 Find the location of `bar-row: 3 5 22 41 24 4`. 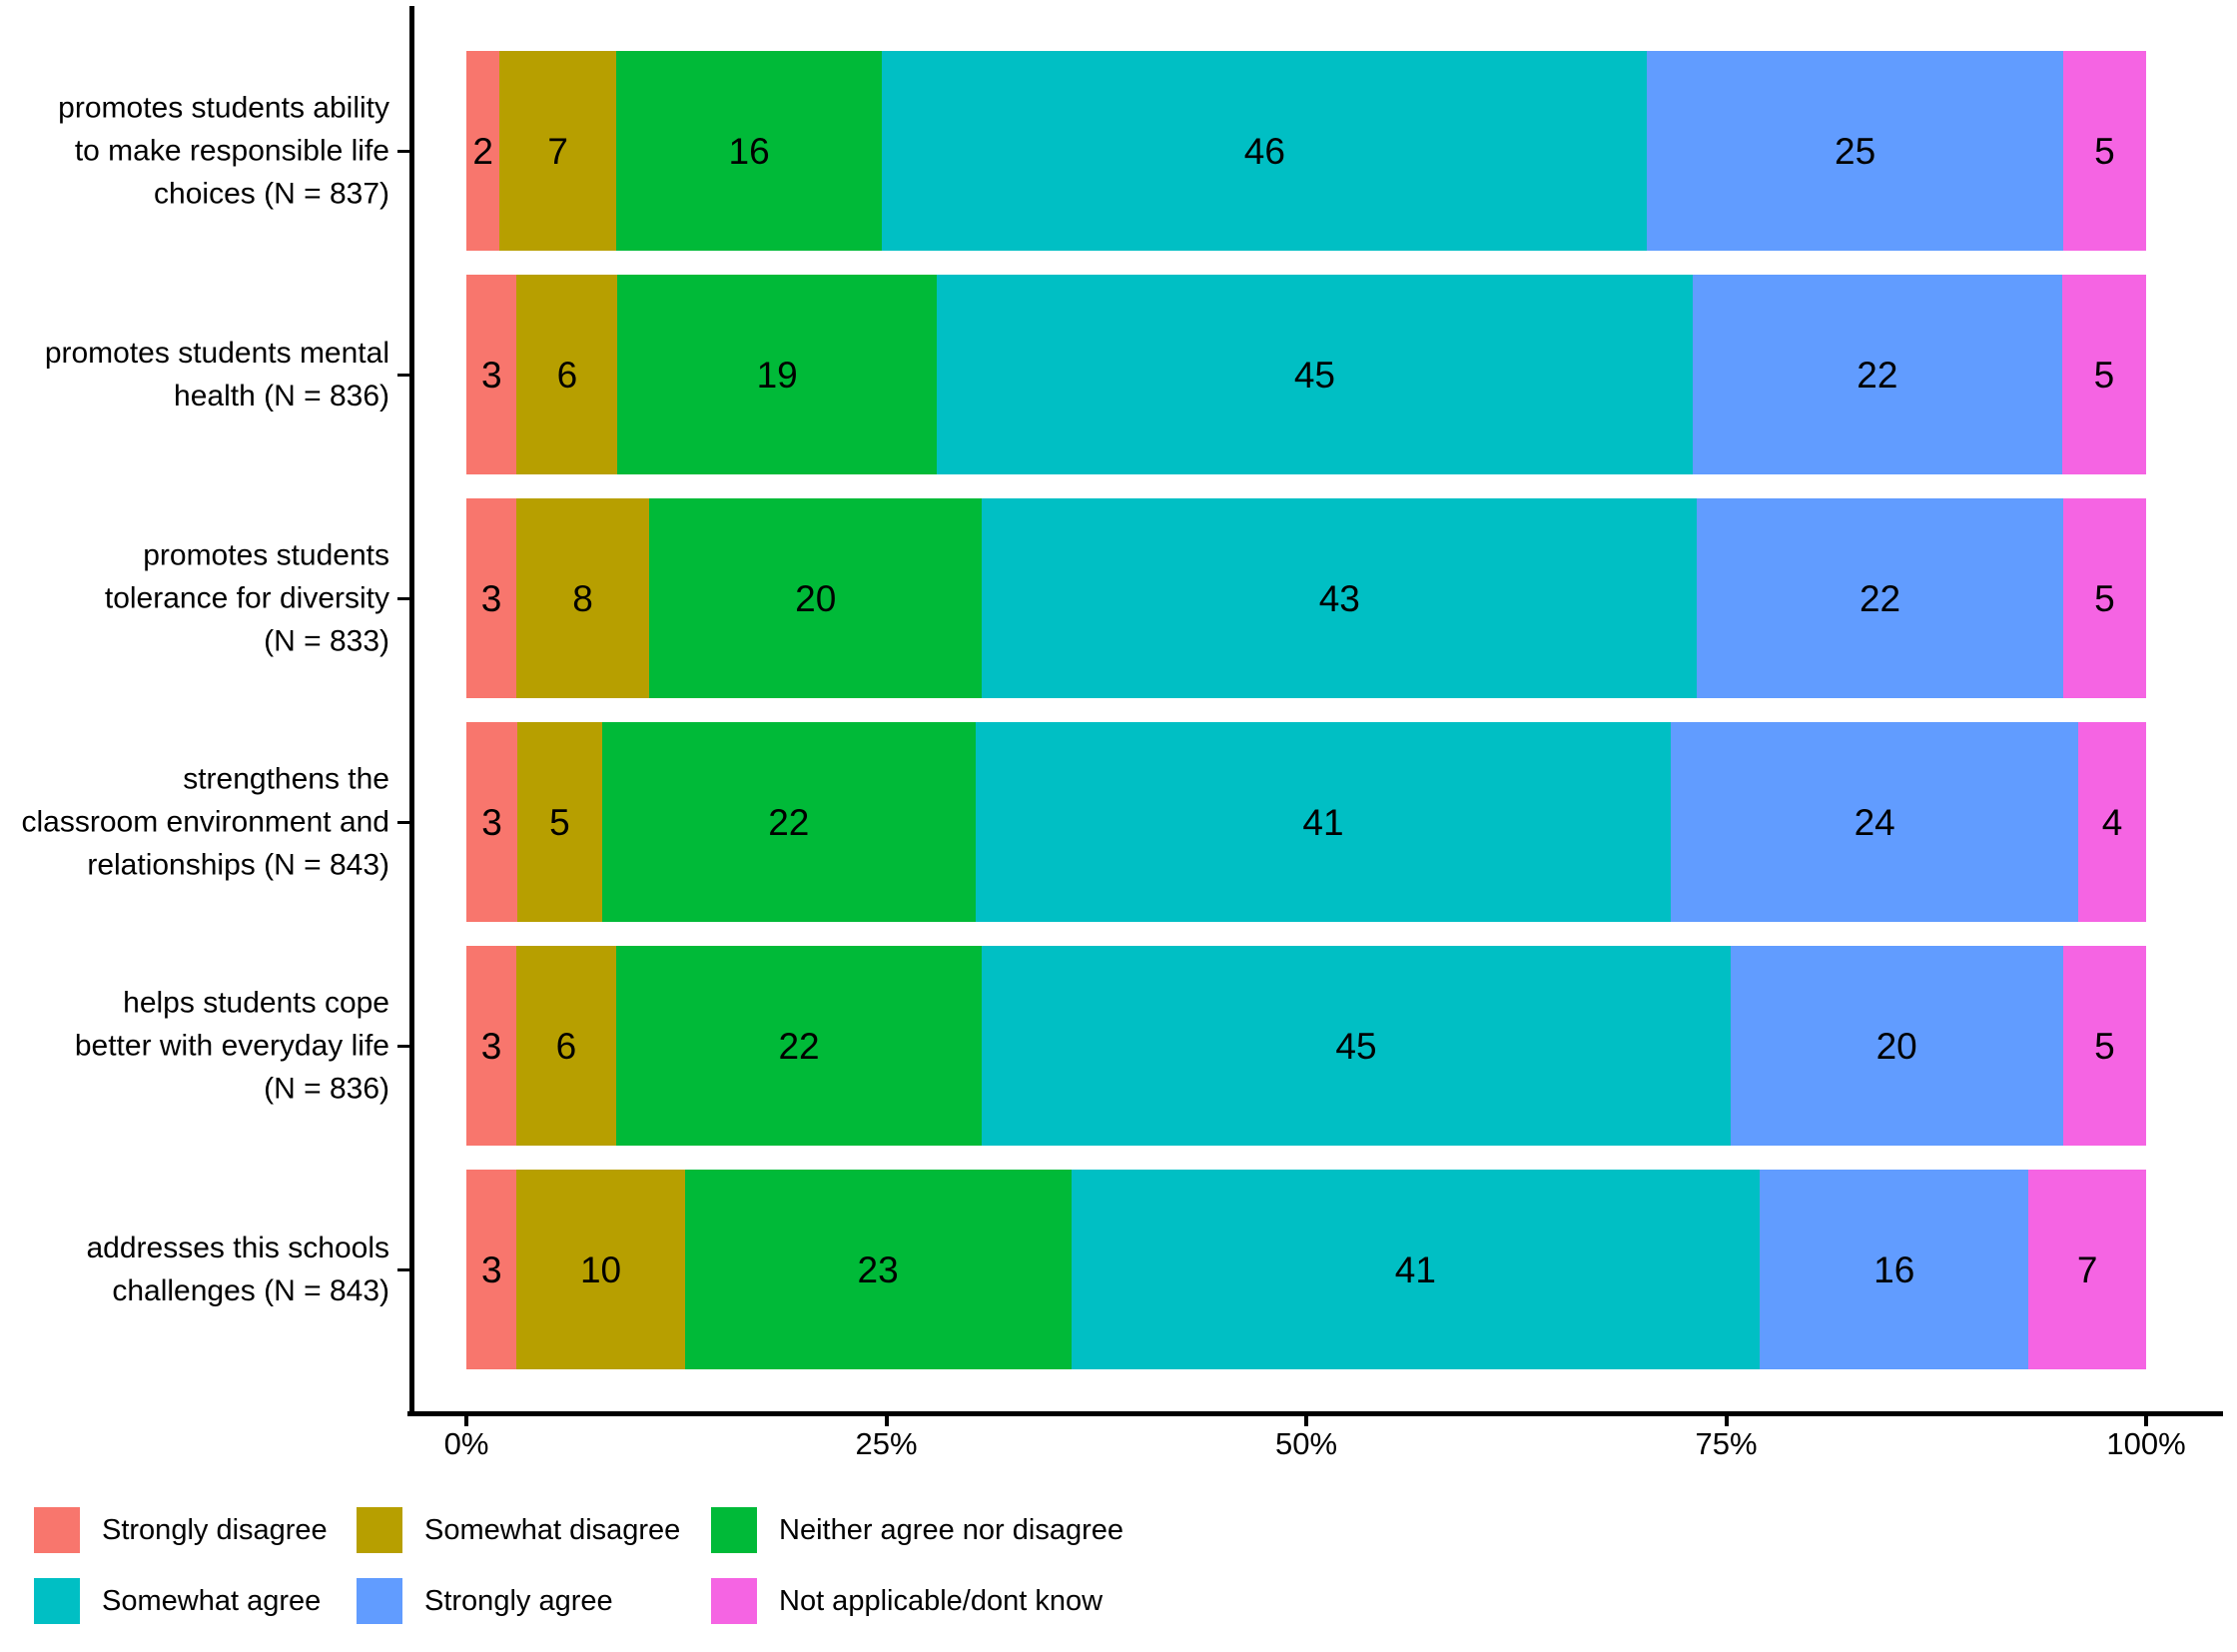

bar-row: 3 5 22 41 24 4 is located at coordinates (1306, 822).